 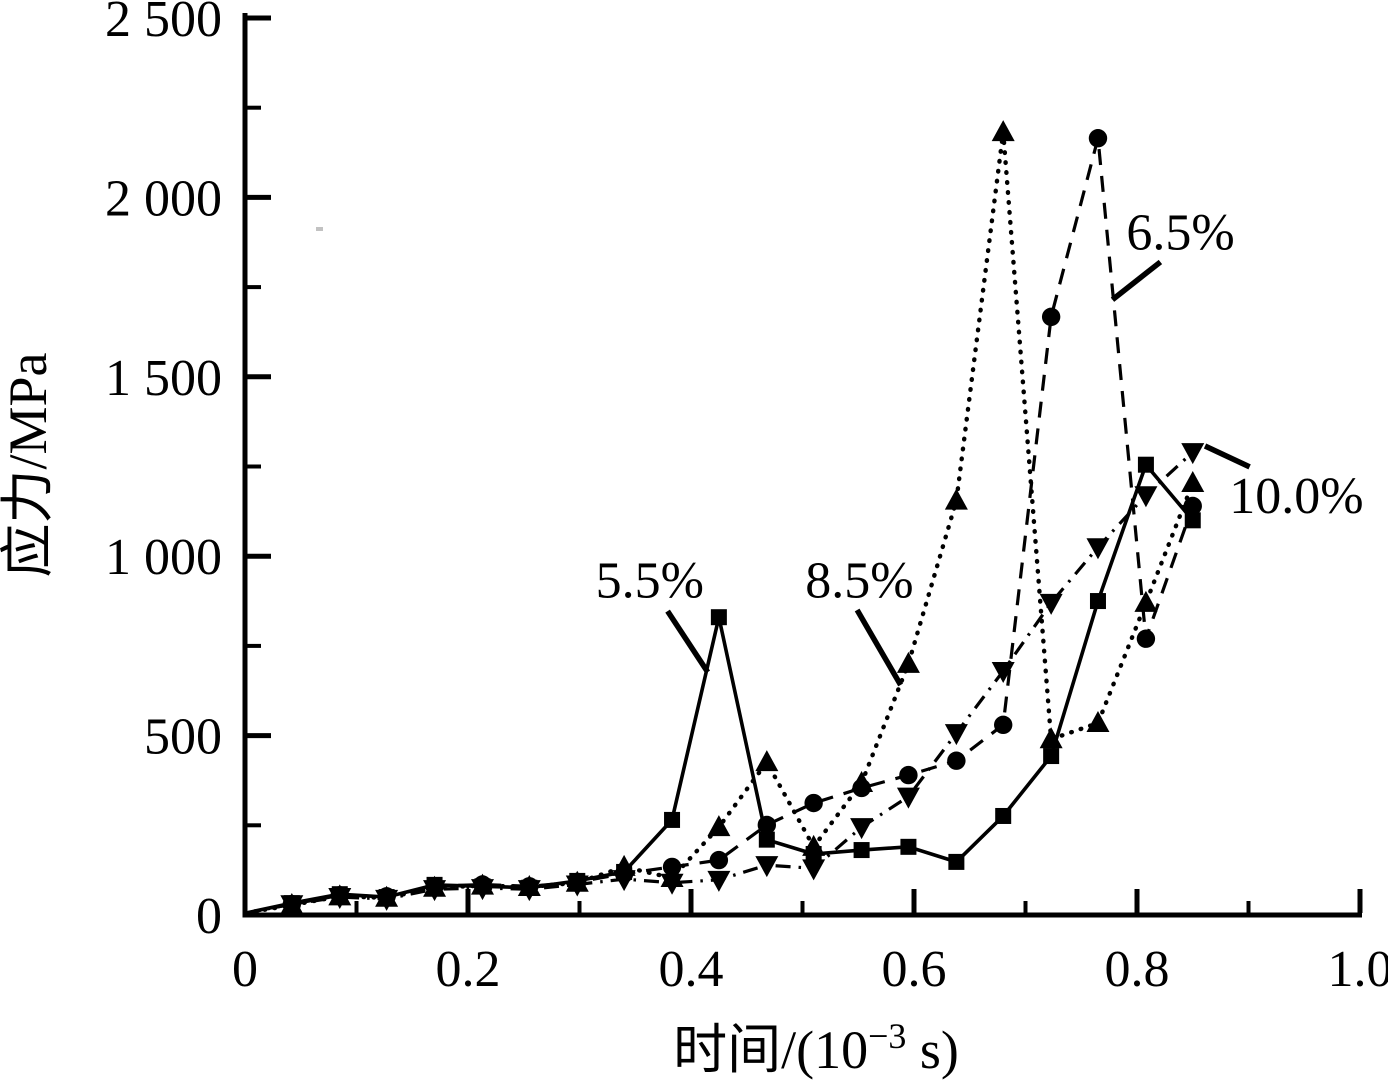 What do you see at coordinates (163, 557) in the screenshot?
I see `y-tick-label: 1 000` at bounding box center [163, 557].